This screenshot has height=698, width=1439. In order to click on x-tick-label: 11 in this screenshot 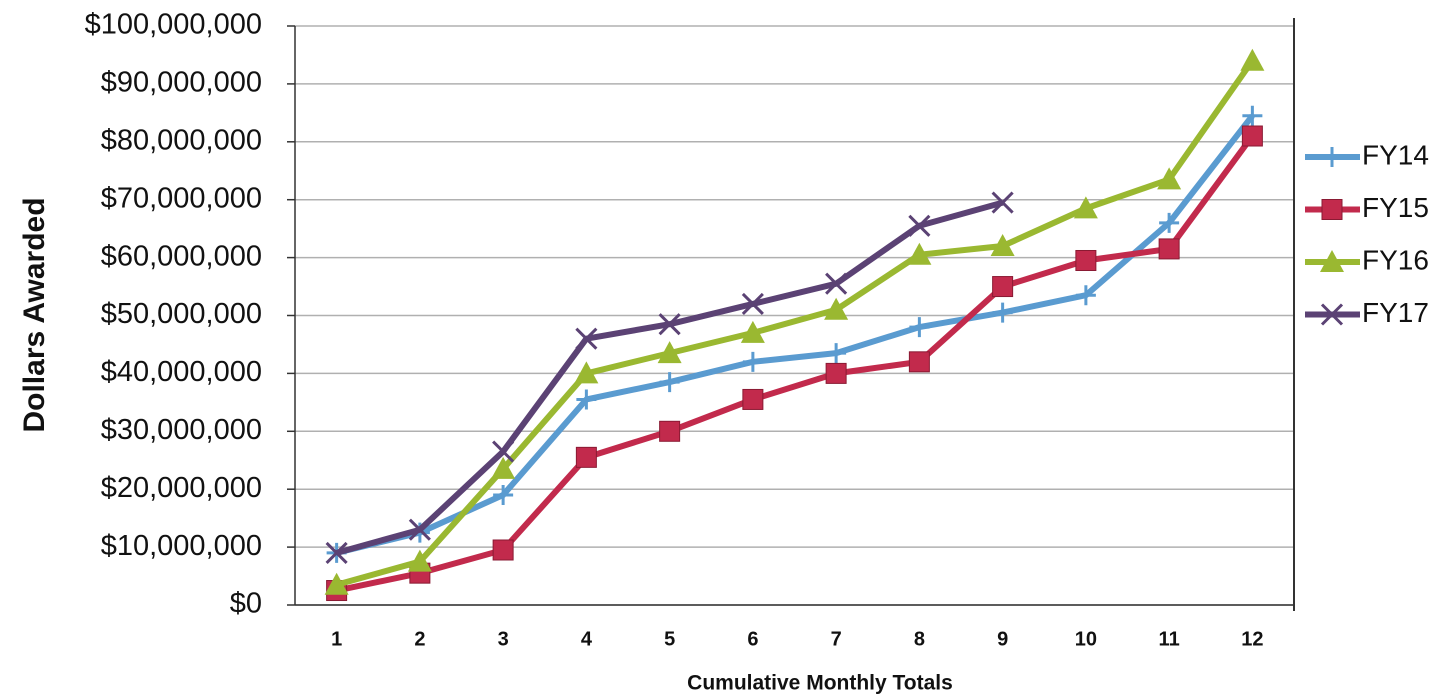, I will do `click(1169, 639)`.